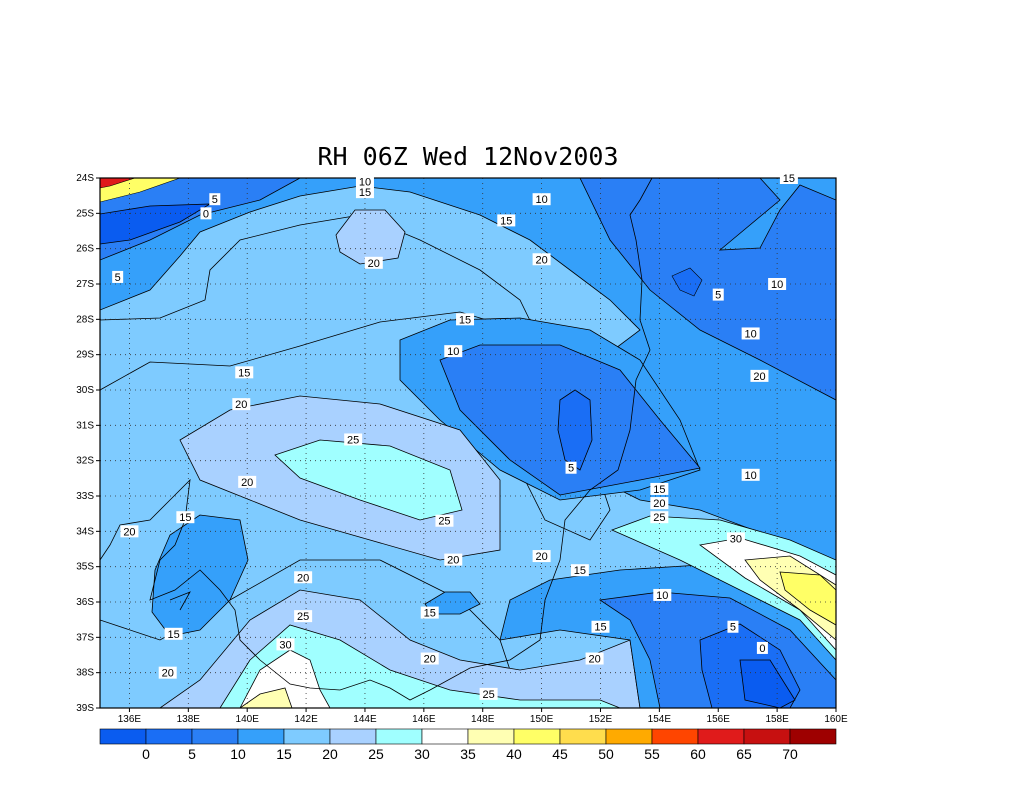 This screenshot has width=1024, height=800. I want to click on region-20-25-north, so click(370, 237).